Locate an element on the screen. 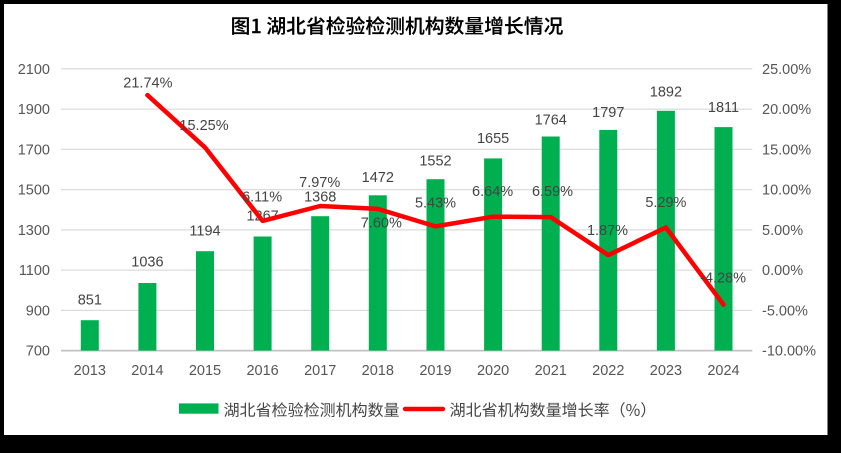 This screenshot has width=841, height=453. svg-text: 25.00% is located at coordinates (786, 70).